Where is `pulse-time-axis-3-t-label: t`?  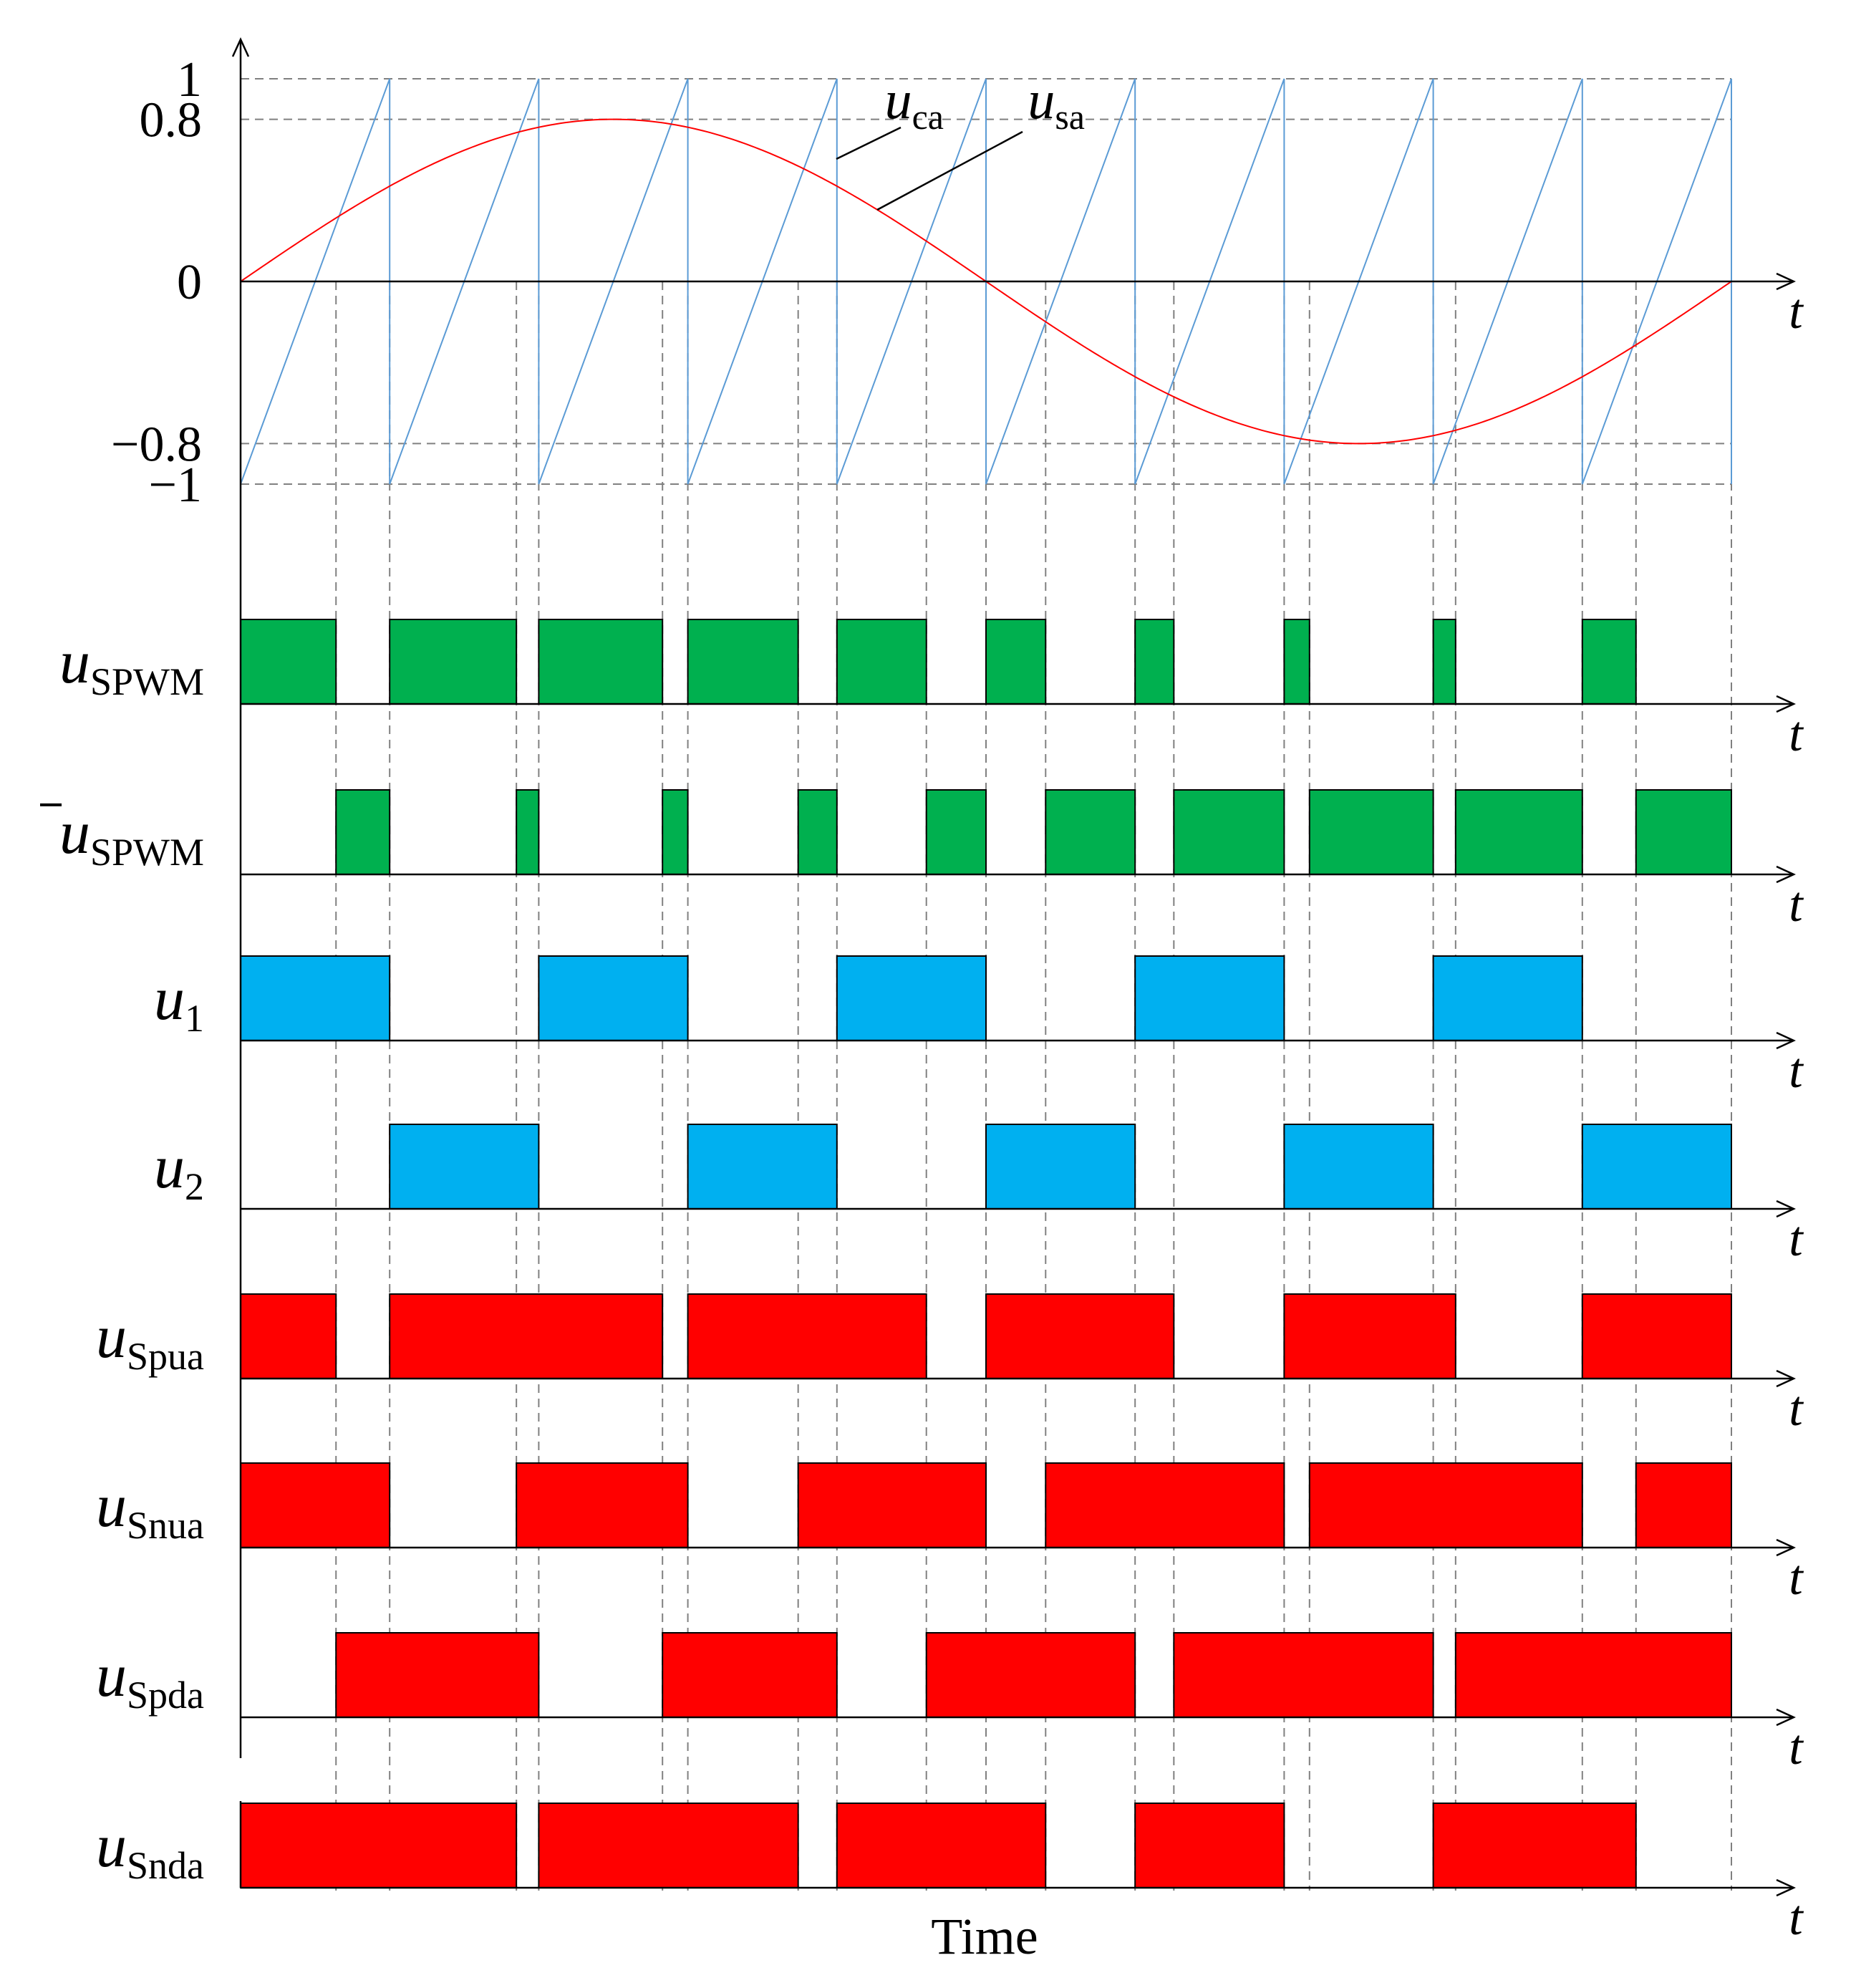
pulse-time-axis-3-t-label: t is located at coordinates (1796, 1239).